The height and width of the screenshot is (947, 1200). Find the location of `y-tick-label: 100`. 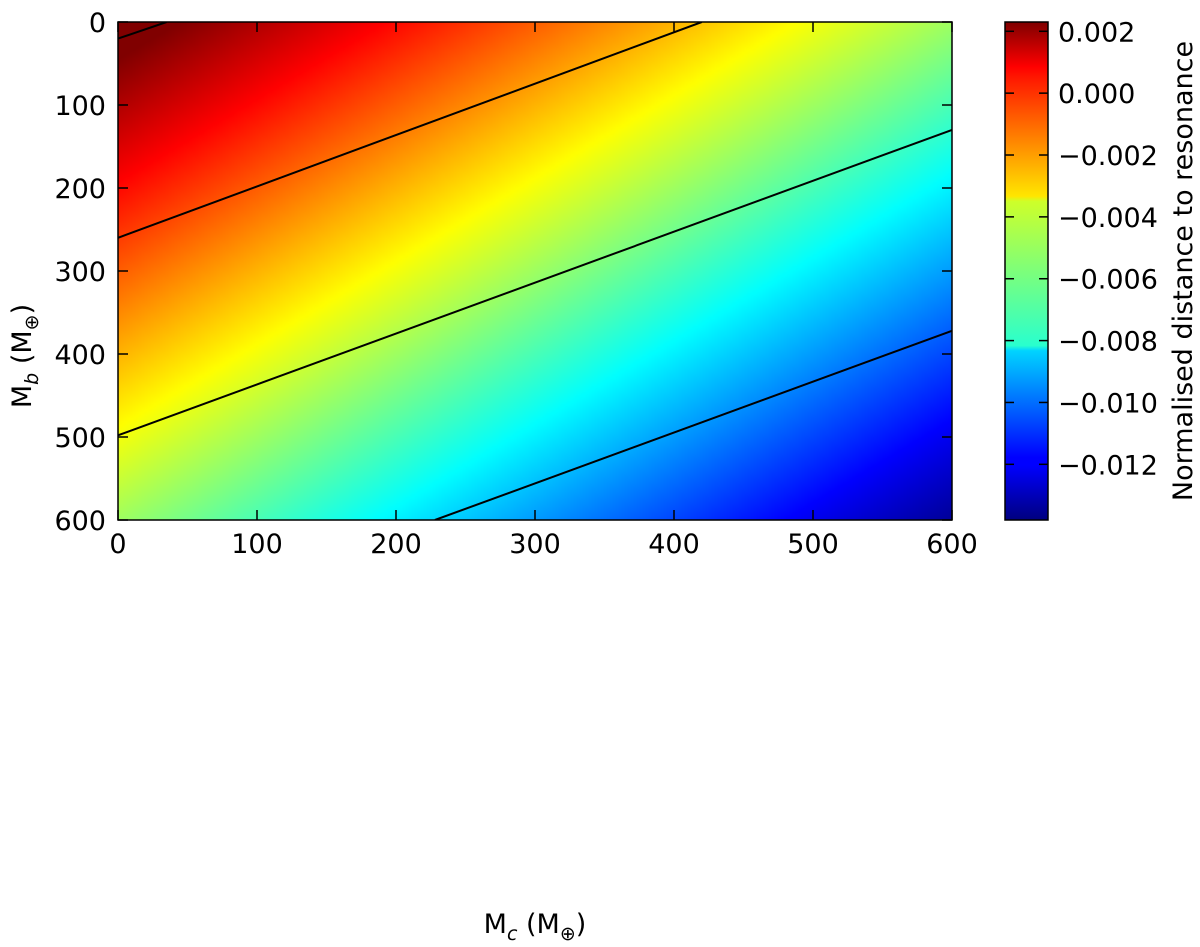

y-tick-label: 100 is located at coordinates (80, 106).